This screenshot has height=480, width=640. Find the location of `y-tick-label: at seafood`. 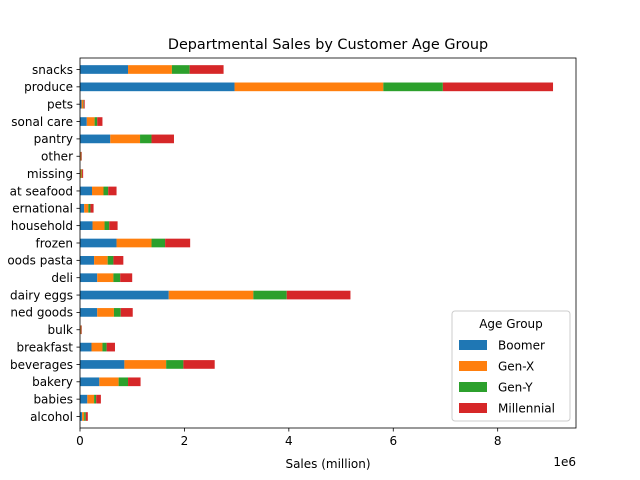

y-tick-label: at seafood is located at coordinates (41, 191).